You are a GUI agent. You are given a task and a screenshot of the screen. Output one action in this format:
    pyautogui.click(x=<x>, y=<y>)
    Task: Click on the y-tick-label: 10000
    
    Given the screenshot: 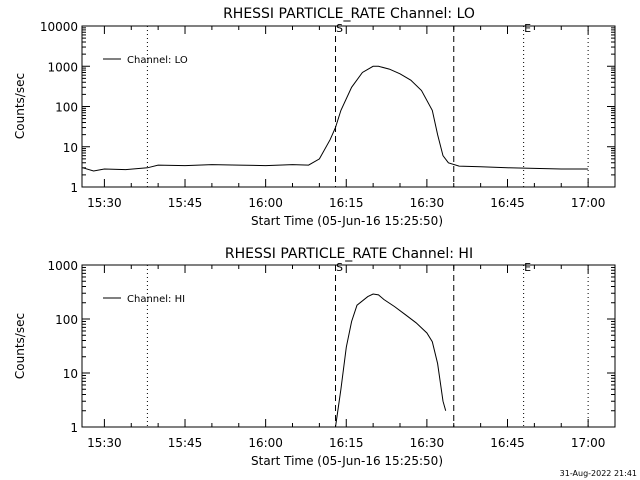 What is the action you would take?
    pyautogui.click(x=59, y=27)
    